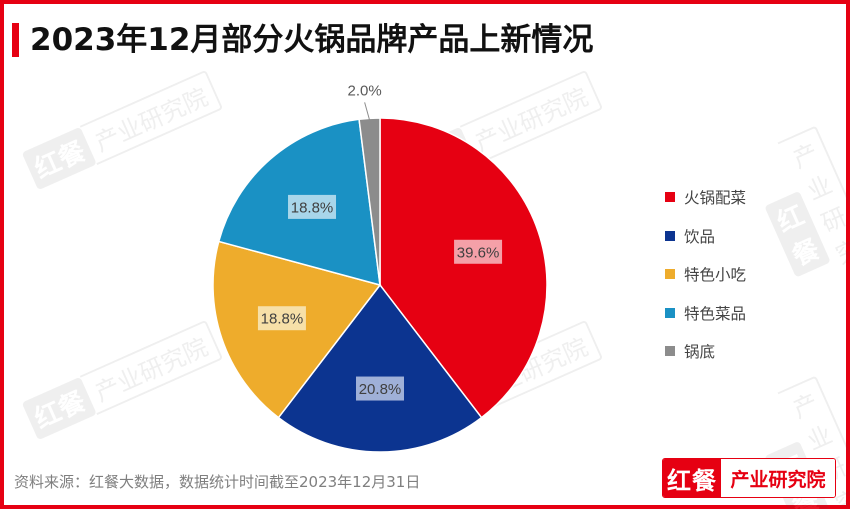 The height and width of the screenshot is (509, 850). I want to click on title-accent-bar, so click(15, 40).